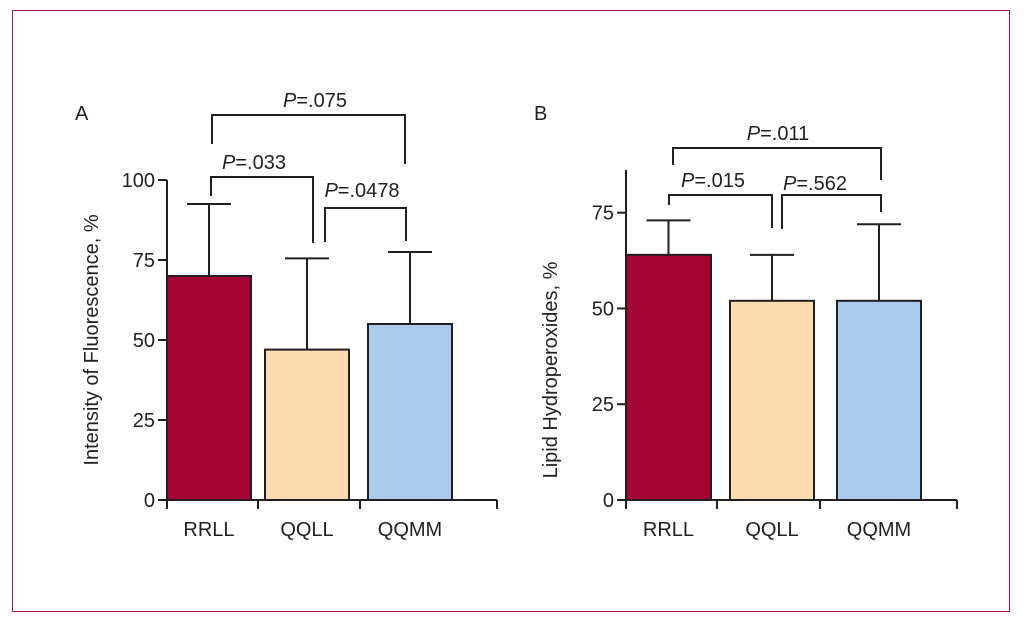  I want to click on p-value: =.033, so click(260, 163).